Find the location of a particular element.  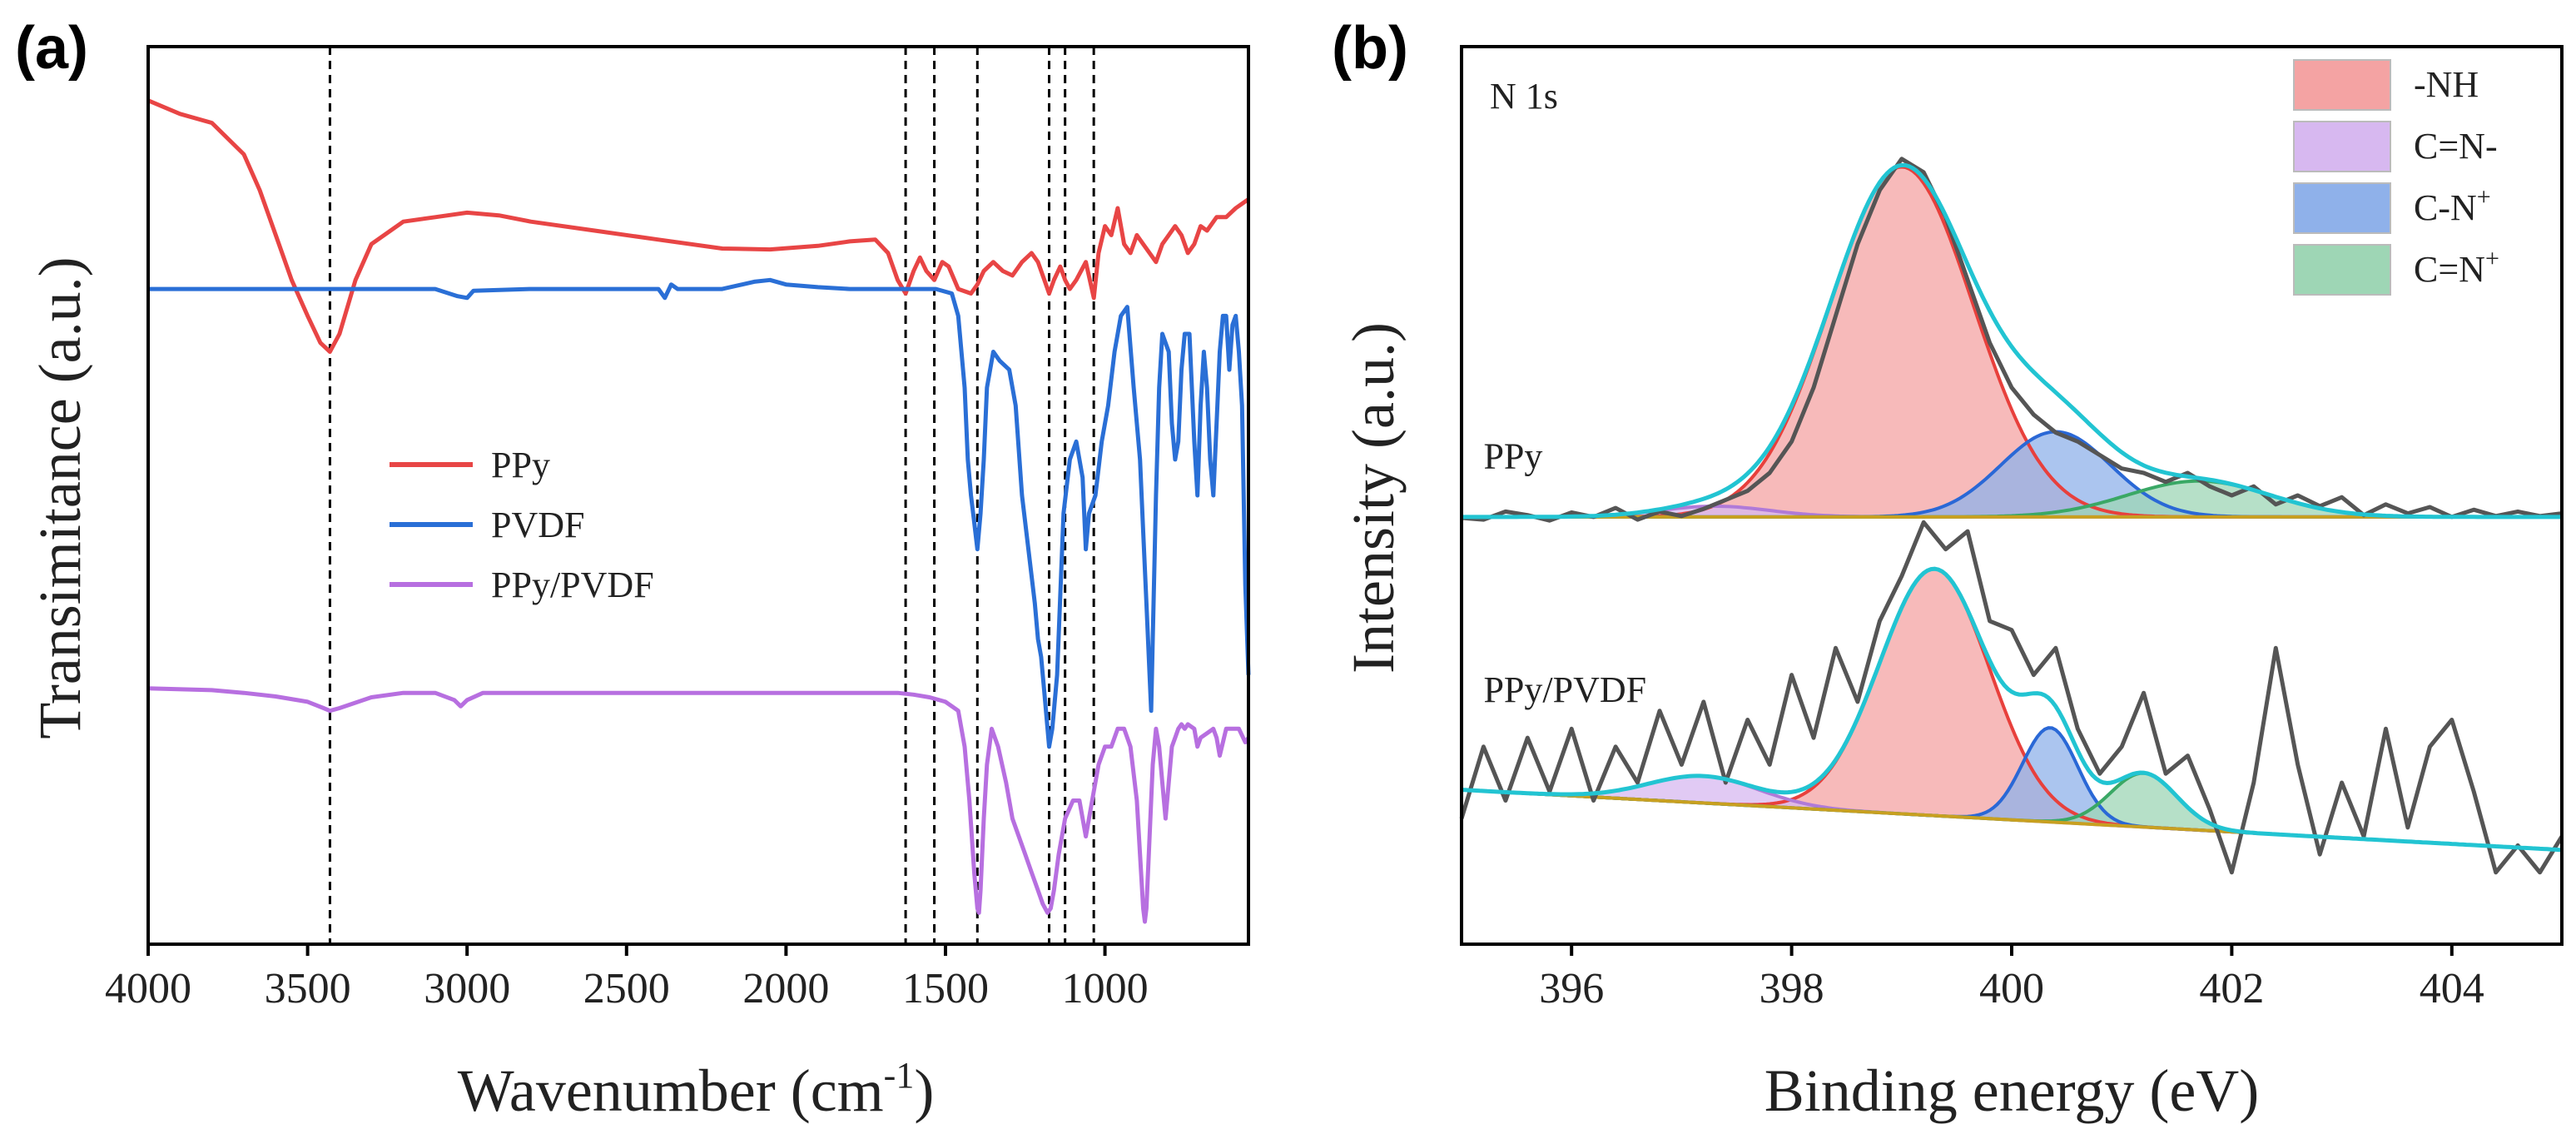

x-axis-title-text: Wavenumber (cm is located at coordinates (671, 1091).